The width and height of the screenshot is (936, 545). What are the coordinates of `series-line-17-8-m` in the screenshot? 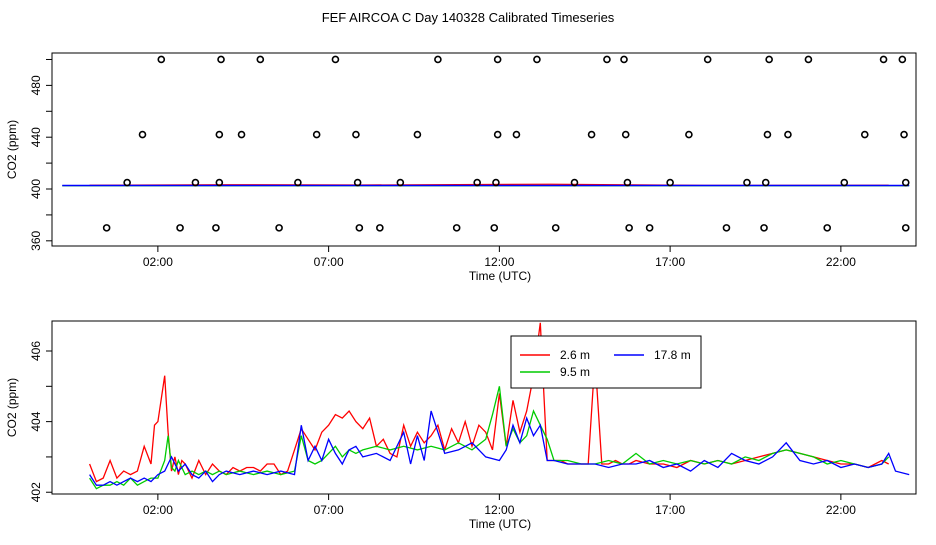 It's located at (499, 448).